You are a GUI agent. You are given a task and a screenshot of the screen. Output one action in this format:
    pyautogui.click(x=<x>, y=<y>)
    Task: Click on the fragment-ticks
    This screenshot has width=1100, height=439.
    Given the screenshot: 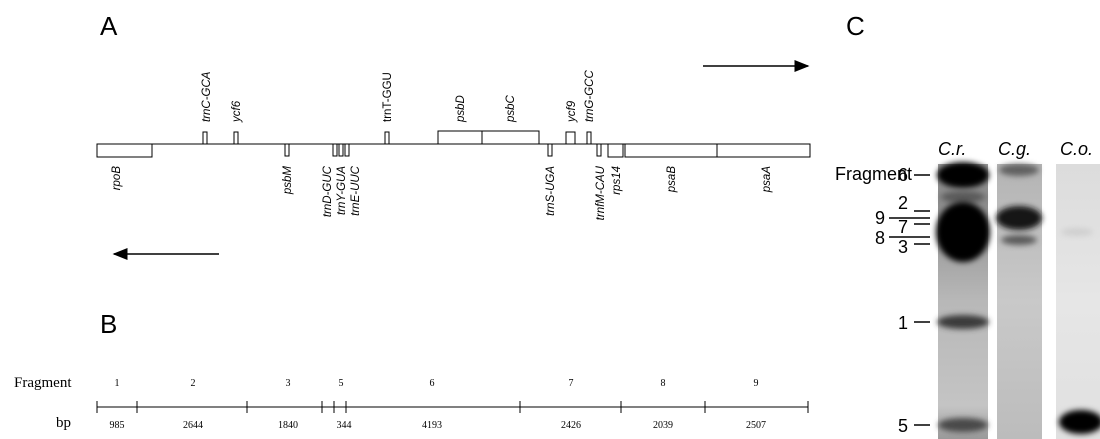 What is the action you would take?
    pyautogui.click(x=452, y=407)
    